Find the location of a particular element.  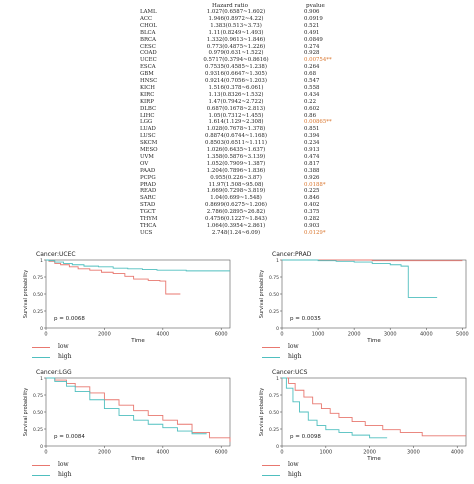

pvalue-cell: 0.521 is located at coordinates (312, 25).